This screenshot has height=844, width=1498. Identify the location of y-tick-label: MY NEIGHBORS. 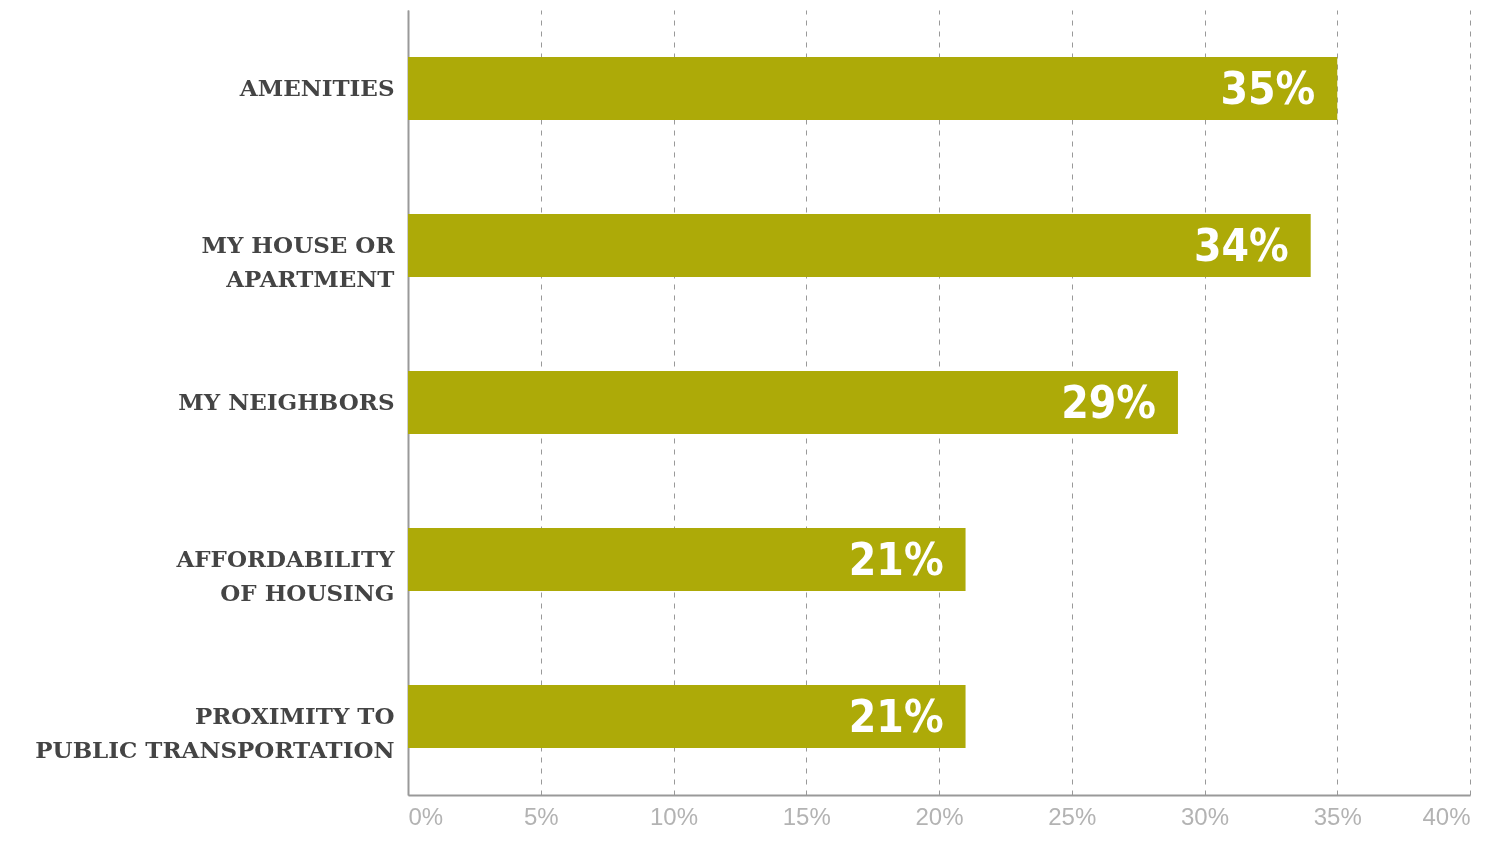
(286, 401).